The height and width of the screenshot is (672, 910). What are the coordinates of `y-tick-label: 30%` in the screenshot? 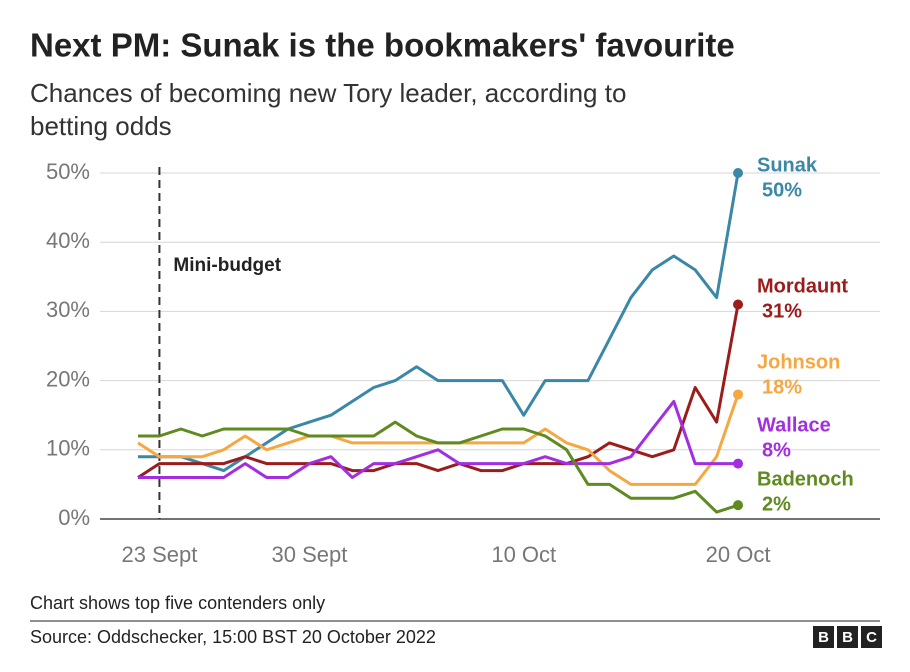 It's located at (68, 309).